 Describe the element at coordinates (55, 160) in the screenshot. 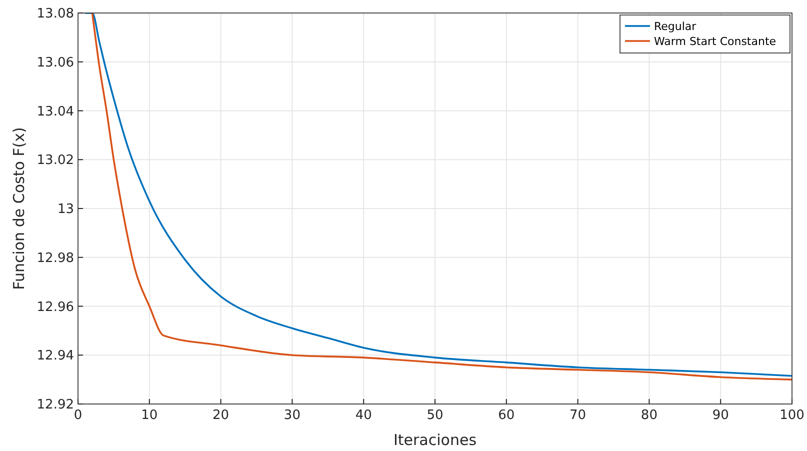

I see `y-tick-label: 13.02` at that location.